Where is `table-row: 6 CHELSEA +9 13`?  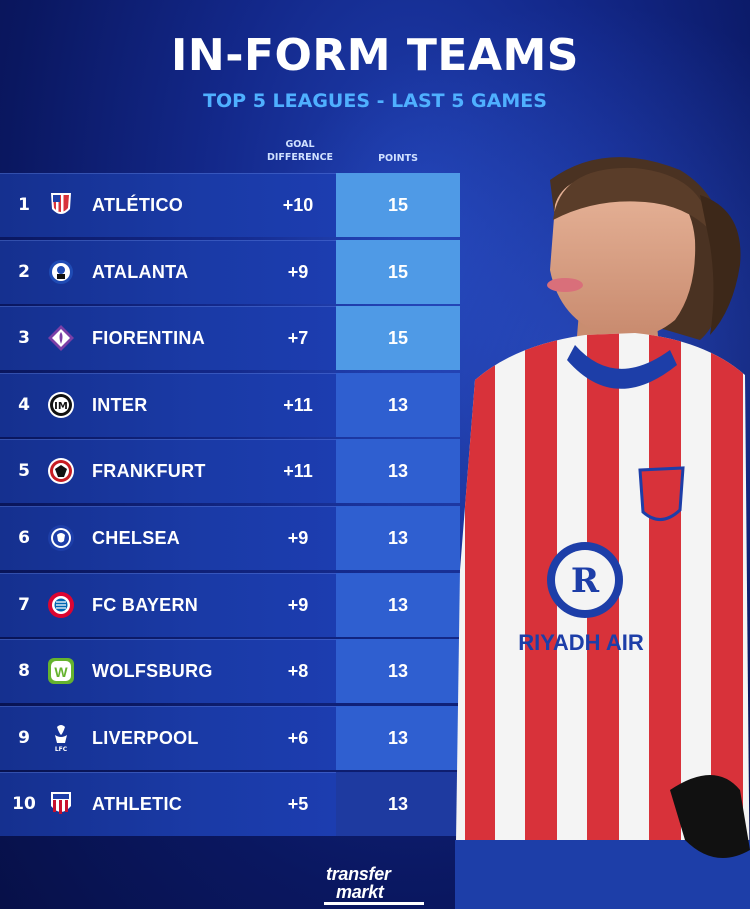 table-row: 6 CHELSEA +9 13 is located at coordinates (230, 538).